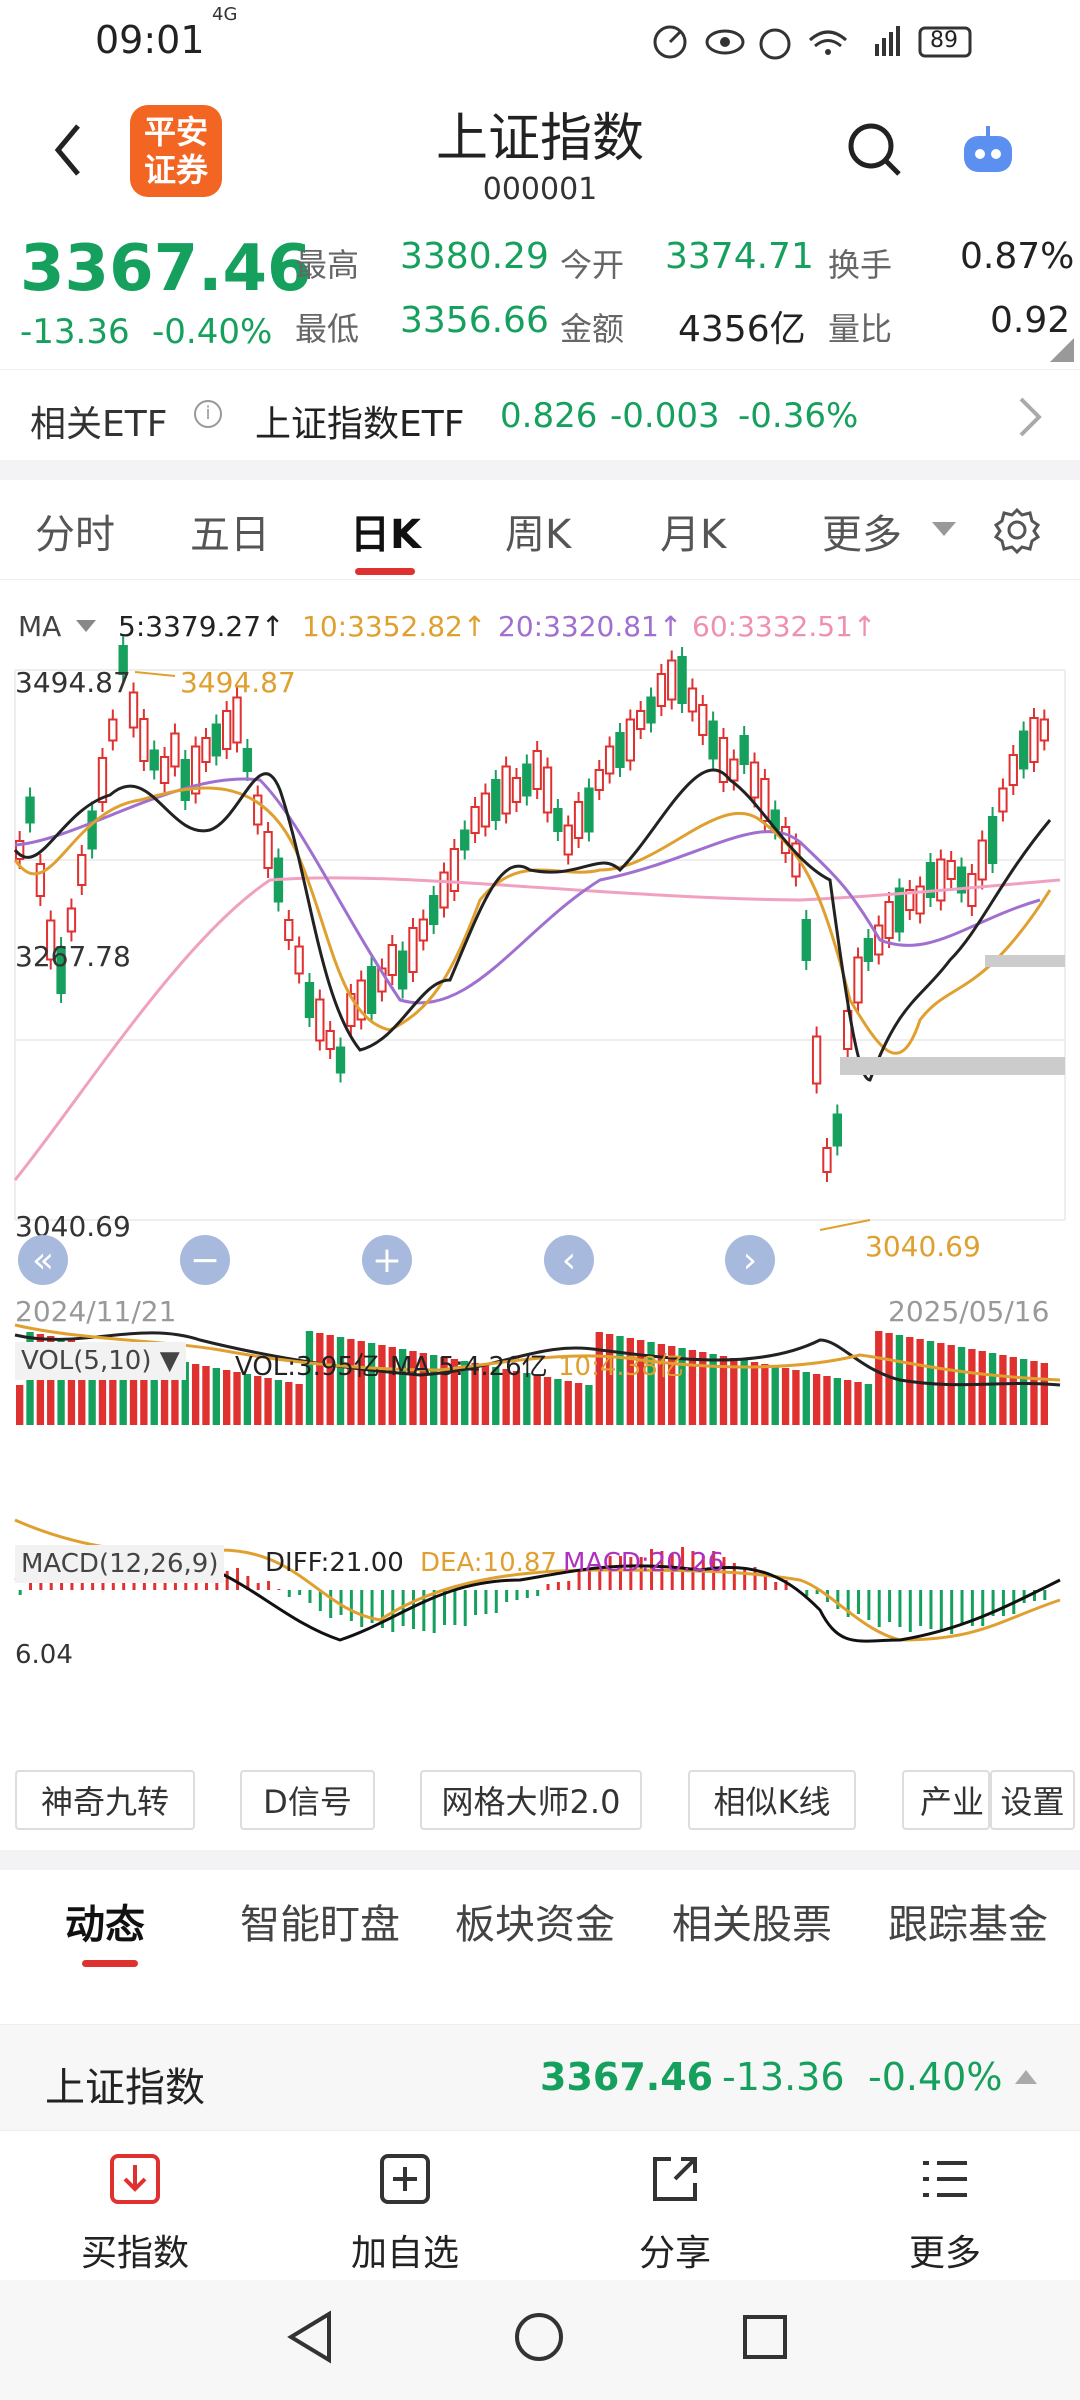 The image size is (1080, 2400). Describe the element at coordinates (539, 2337) in the screenshot. I see `nav-home-icon` at that location.